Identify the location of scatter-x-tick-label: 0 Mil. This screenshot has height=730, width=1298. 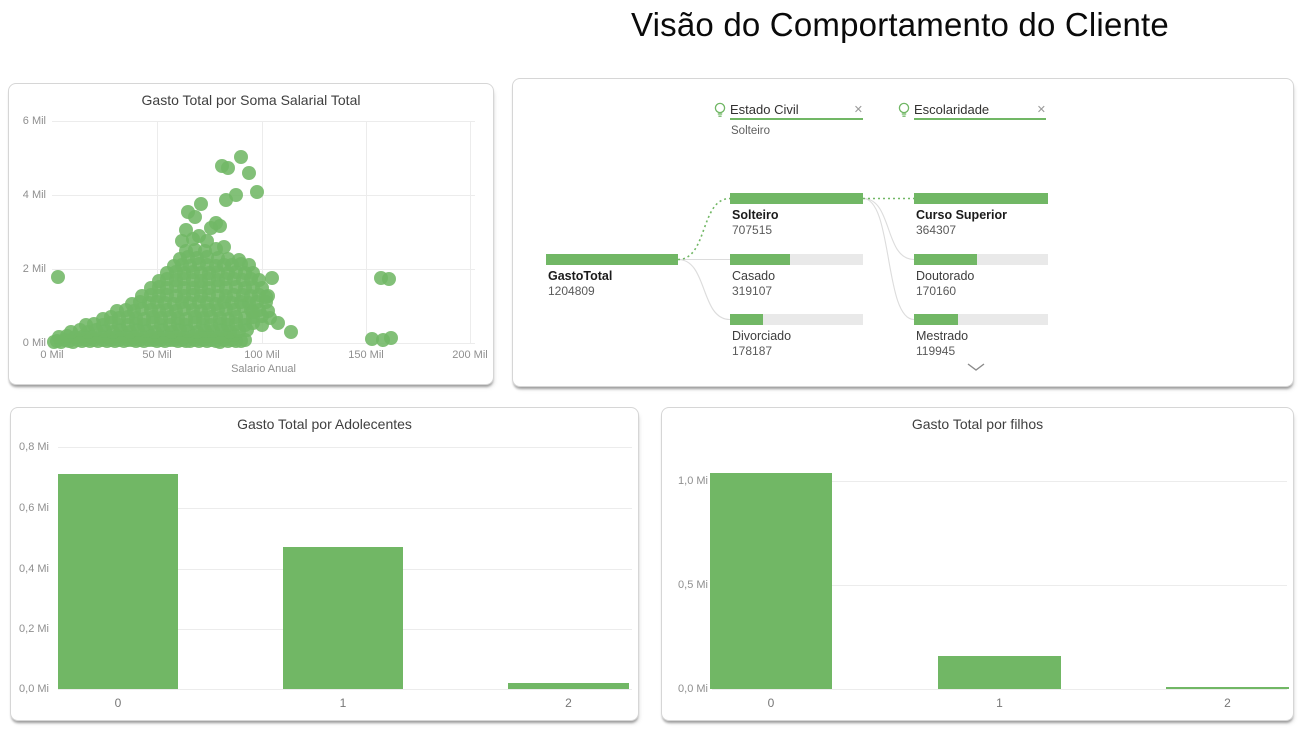
(52, 355).